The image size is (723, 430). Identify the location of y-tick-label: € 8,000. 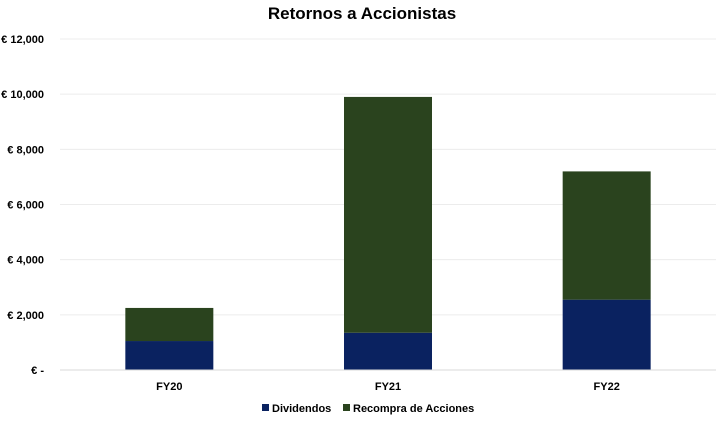
(25, 150).